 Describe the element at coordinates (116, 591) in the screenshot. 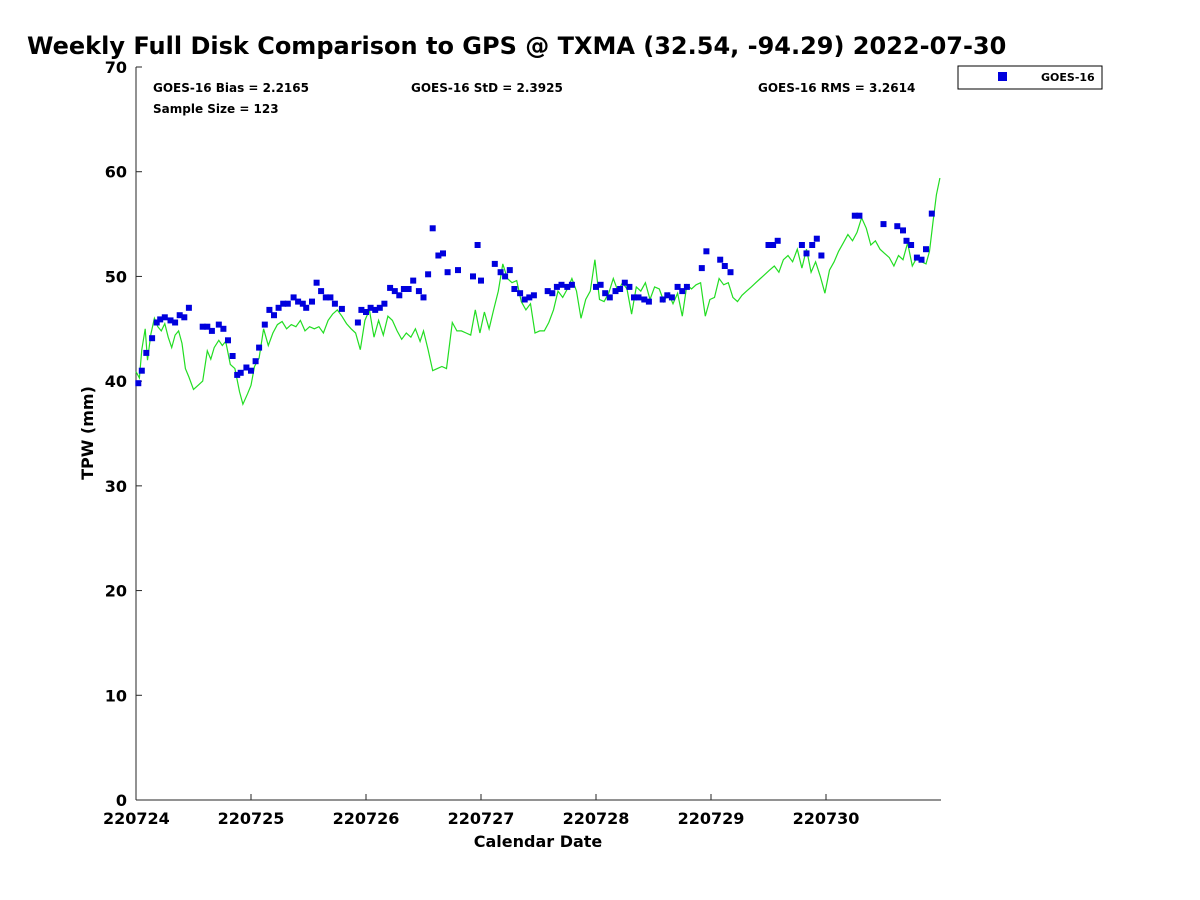

I see `y-tick-label: 20` at that location.